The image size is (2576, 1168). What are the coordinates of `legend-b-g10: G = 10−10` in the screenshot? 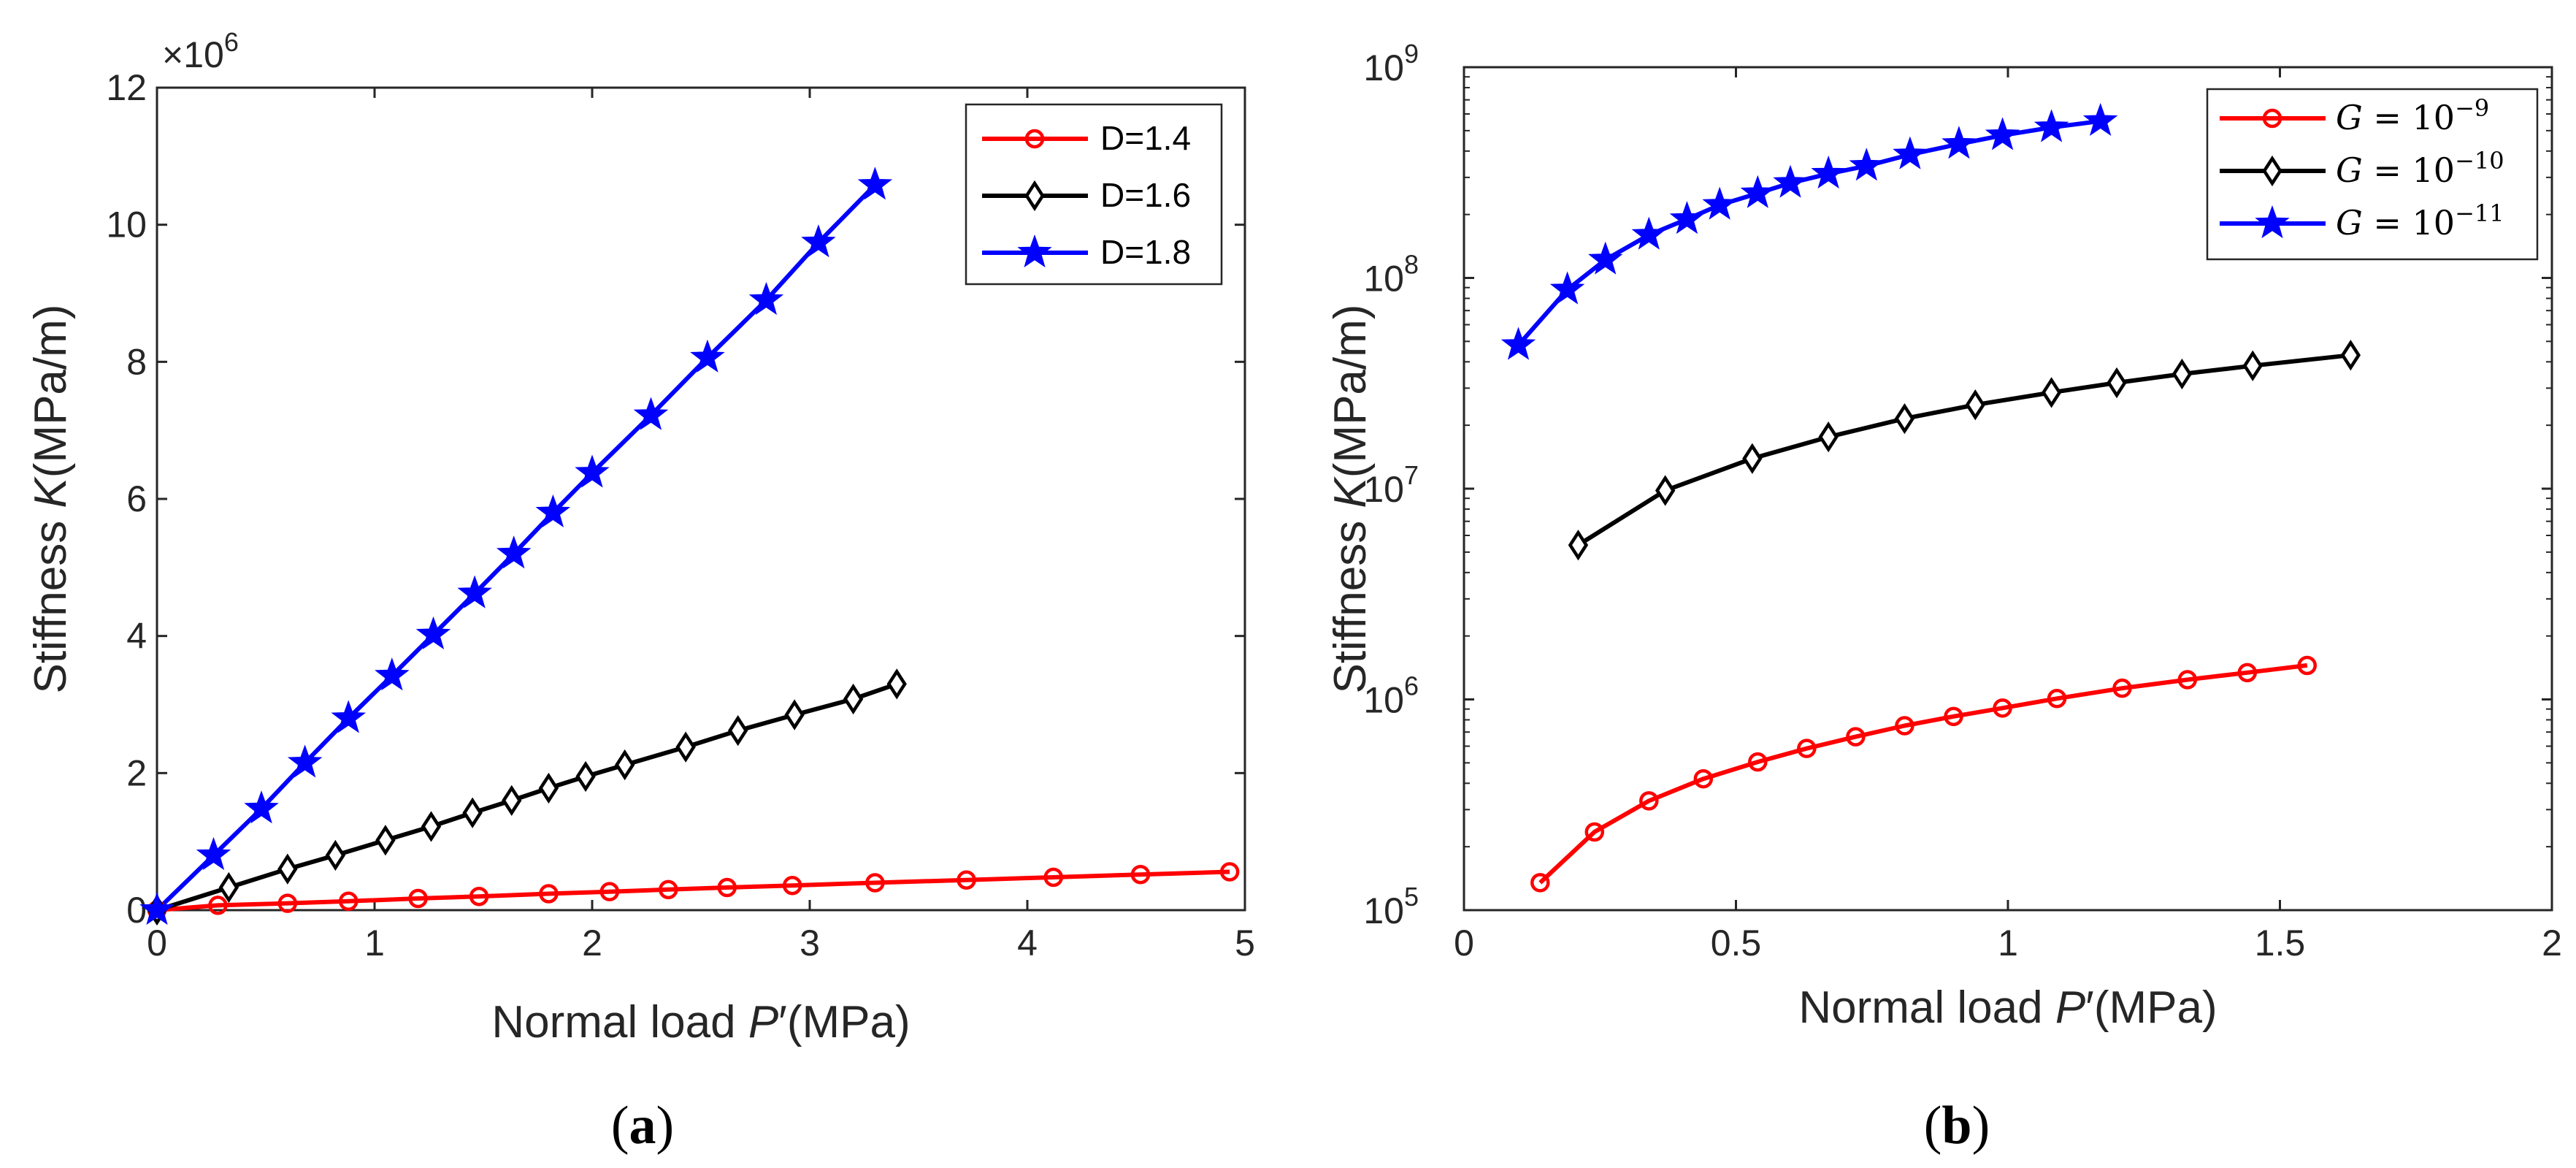 It's located at (2420, 168).